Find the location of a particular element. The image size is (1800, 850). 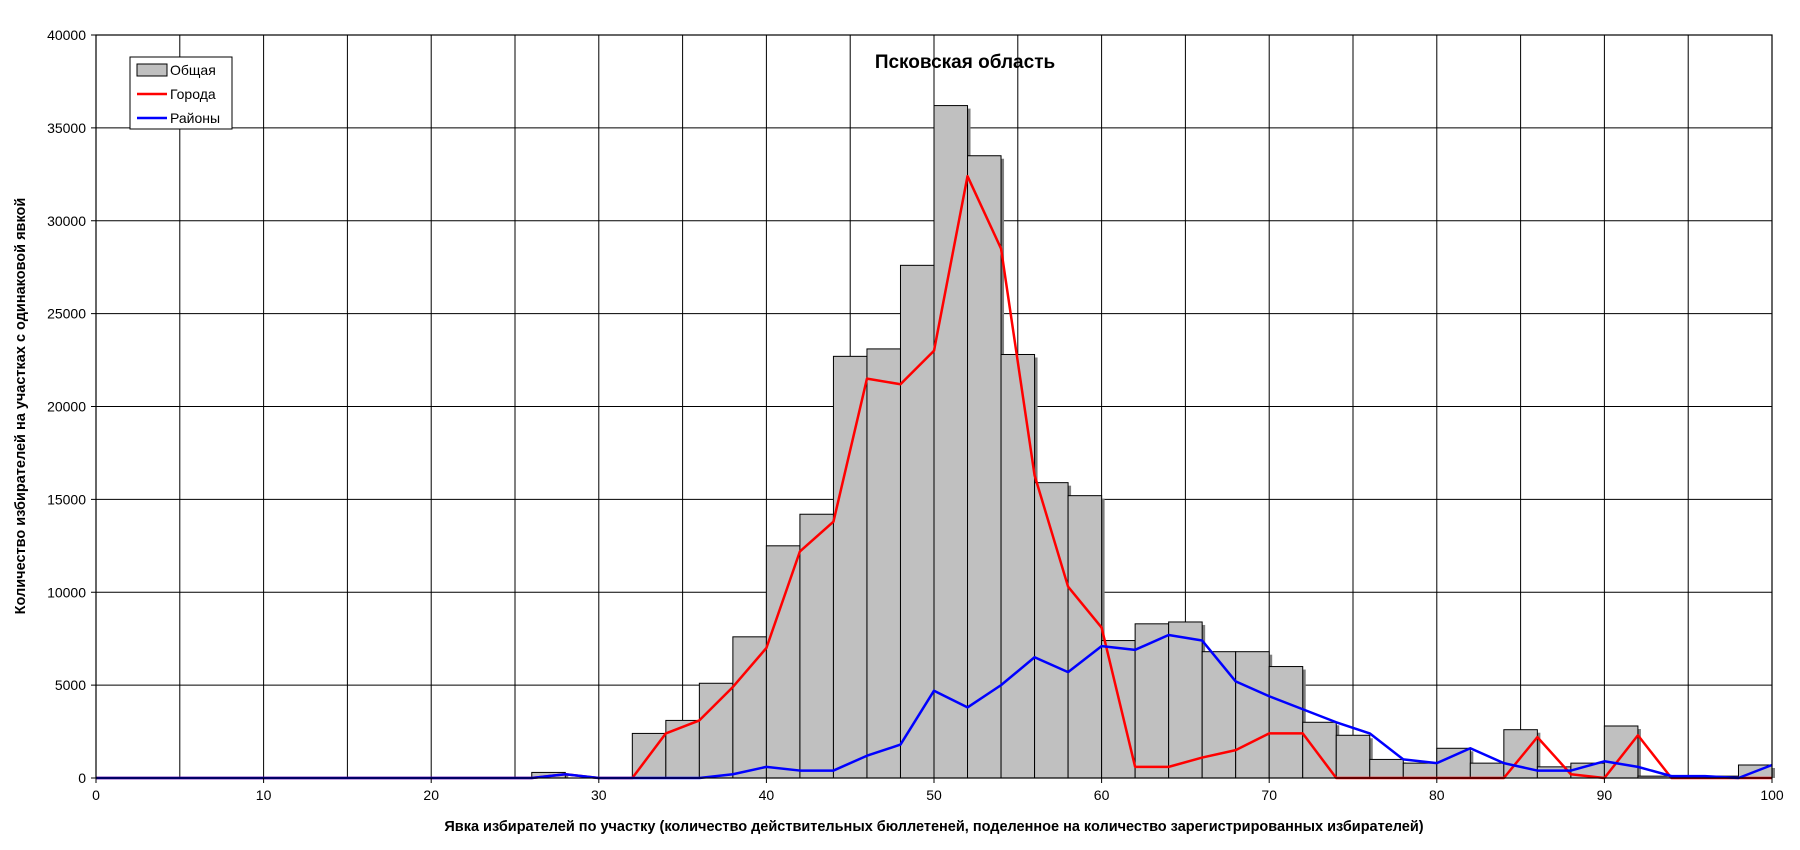

legend-label-districts: Районы is located at coordinates (195, 118).